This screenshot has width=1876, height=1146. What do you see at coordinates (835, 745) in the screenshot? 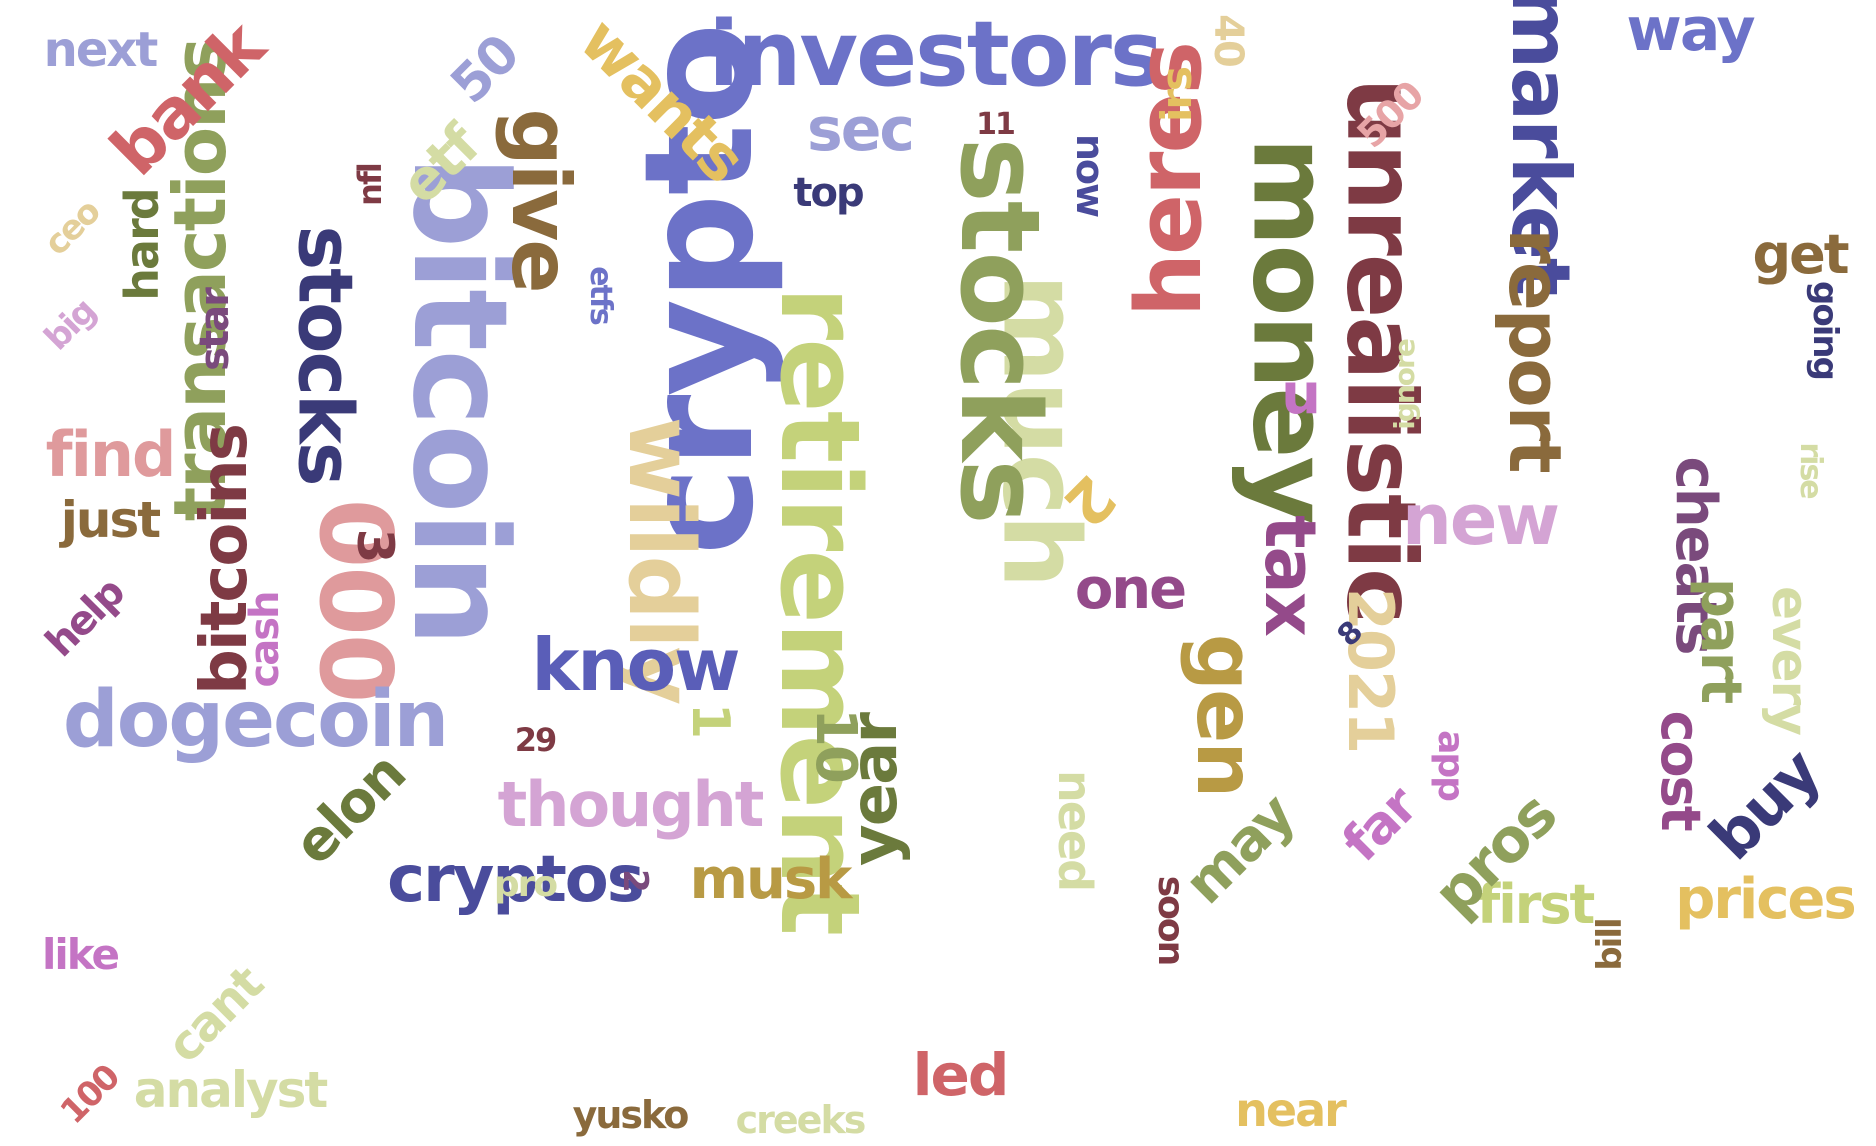
I see `cloud-word: 10` at bounding box center [835, 745].